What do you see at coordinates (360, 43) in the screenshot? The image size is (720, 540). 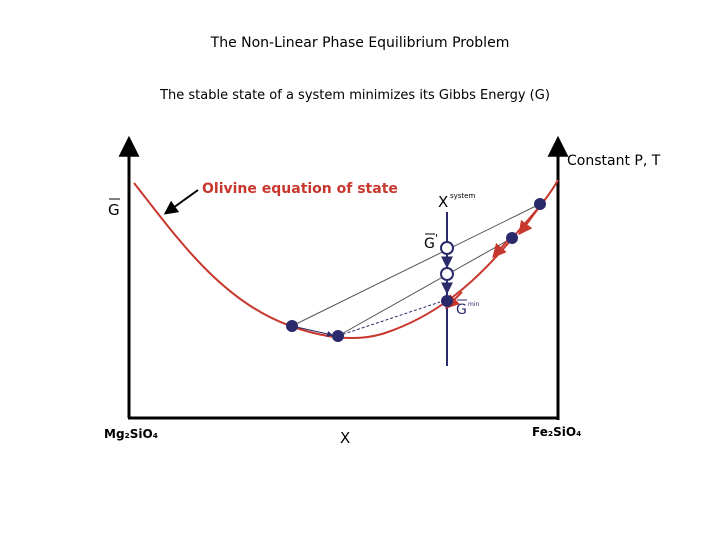 I see `slide-title: The Non-Linear Phase Equilibrium Problem` at bounding box center [360, 43].